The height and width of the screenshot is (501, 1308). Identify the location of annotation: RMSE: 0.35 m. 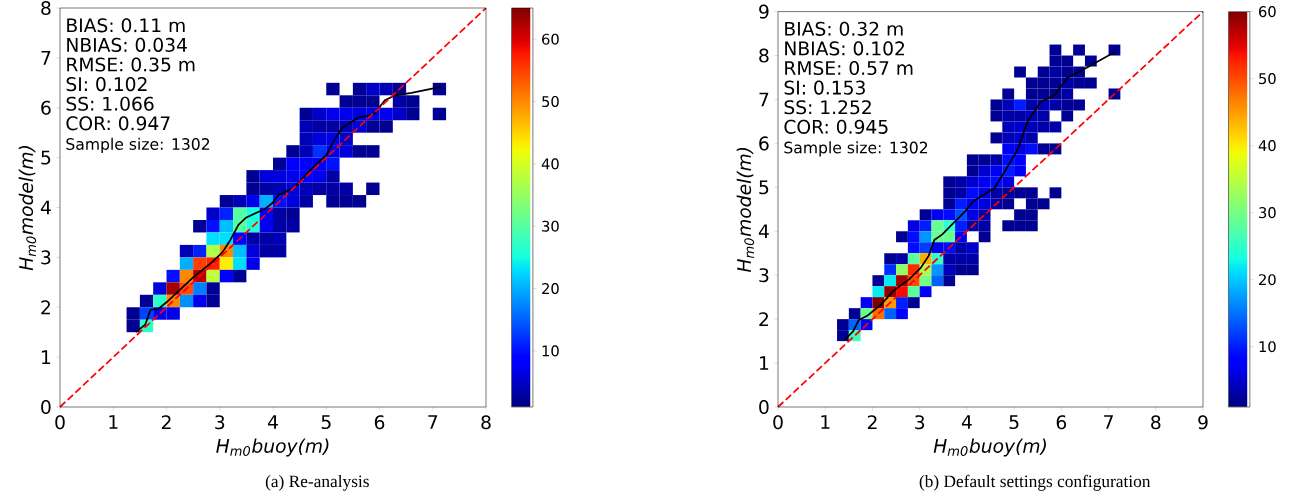
(131, 64).